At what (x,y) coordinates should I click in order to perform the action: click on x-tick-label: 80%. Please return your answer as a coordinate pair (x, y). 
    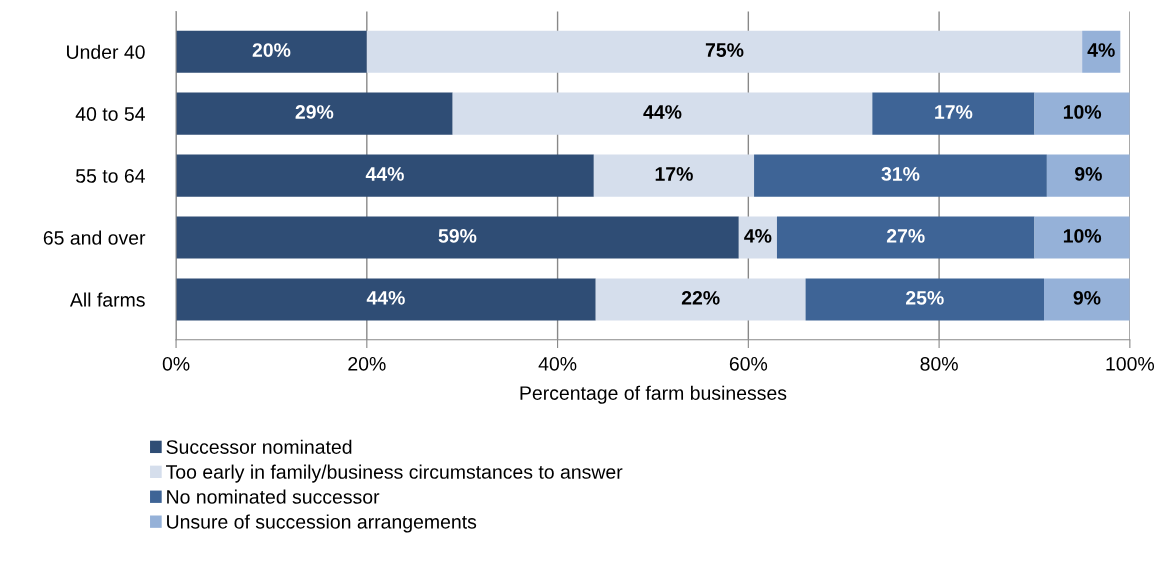
    Looking at the image, I should click on (939, 363).